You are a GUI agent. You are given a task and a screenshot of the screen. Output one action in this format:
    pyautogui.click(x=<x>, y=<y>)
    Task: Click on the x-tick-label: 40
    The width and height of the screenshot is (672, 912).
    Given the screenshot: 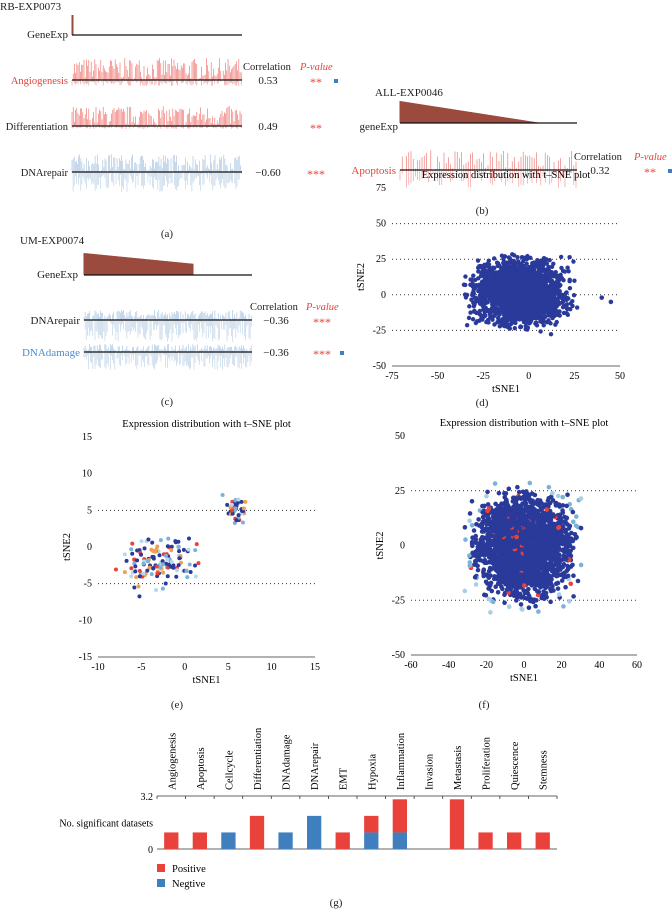 What is the action you would take?
    pyautogui.click(x=599, y=665)
    